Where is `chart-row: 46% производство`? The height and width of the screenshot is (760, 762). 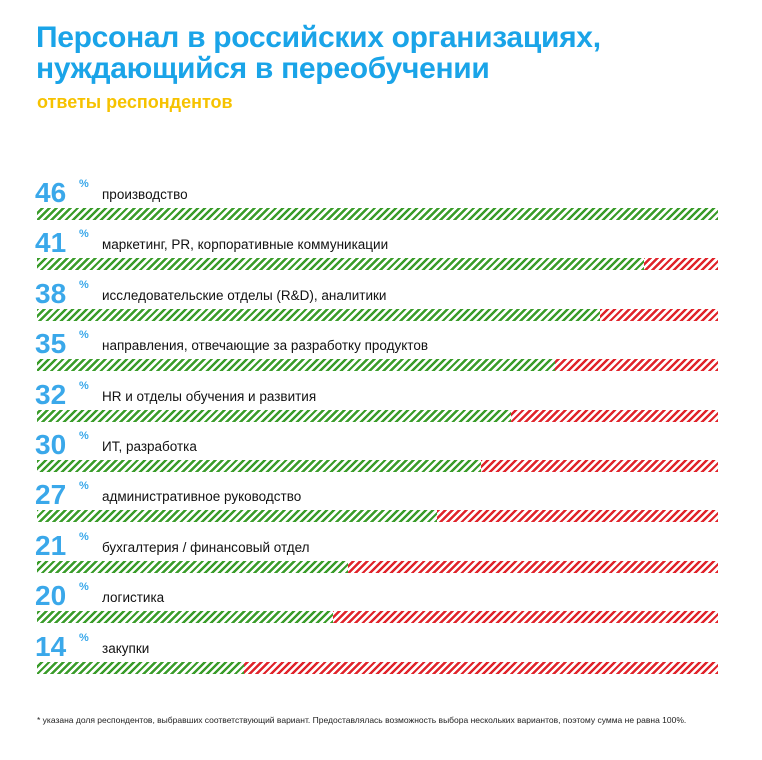
chart-row: 46% производство is located at coordinates (381, 203).